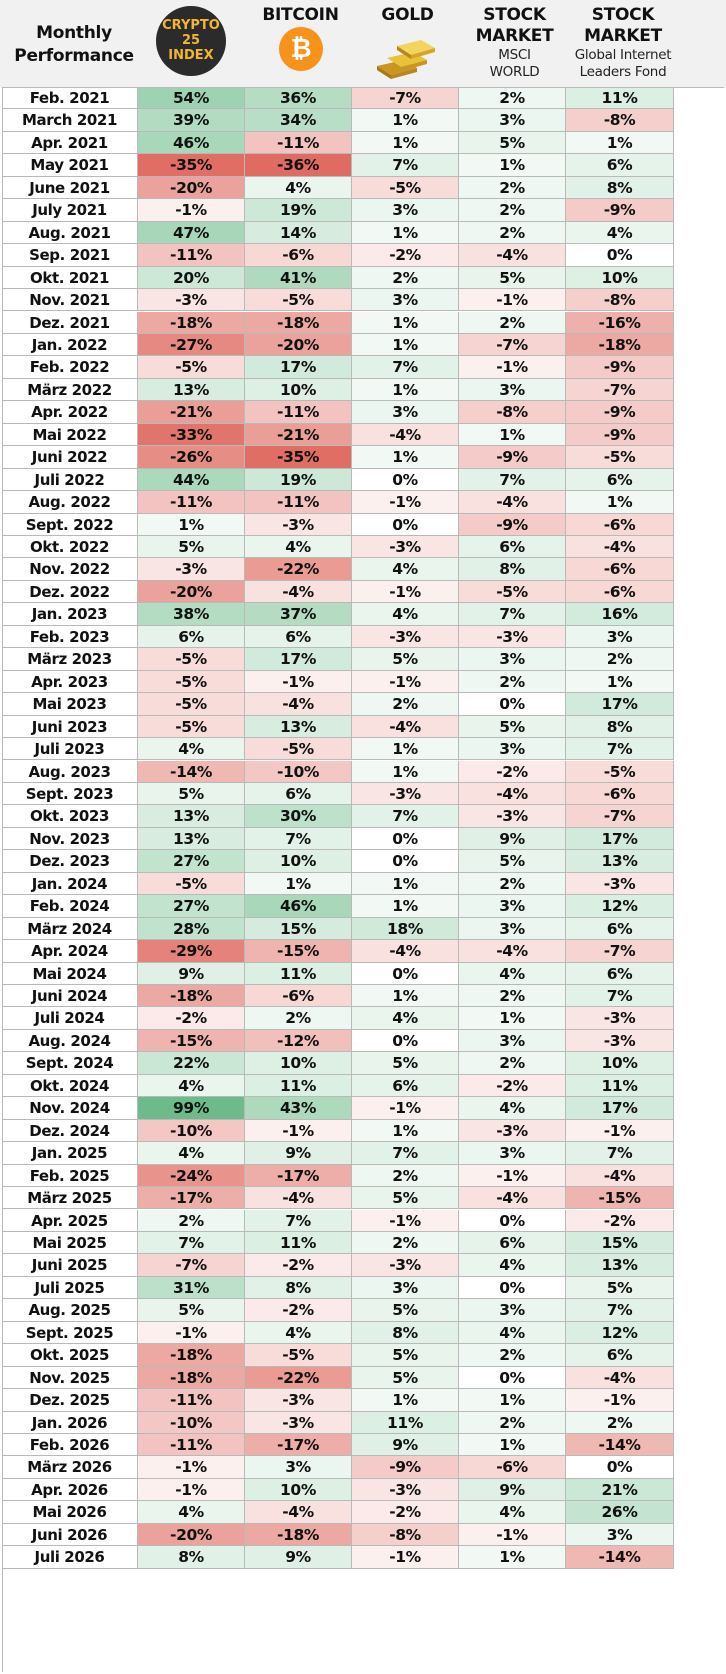 Image resolution: width=726 pixels, height=1674 pixels. Describe the element at coordinates (298, 1445) in the screenshot. I see `bitcoin-value: -17%` at that location.